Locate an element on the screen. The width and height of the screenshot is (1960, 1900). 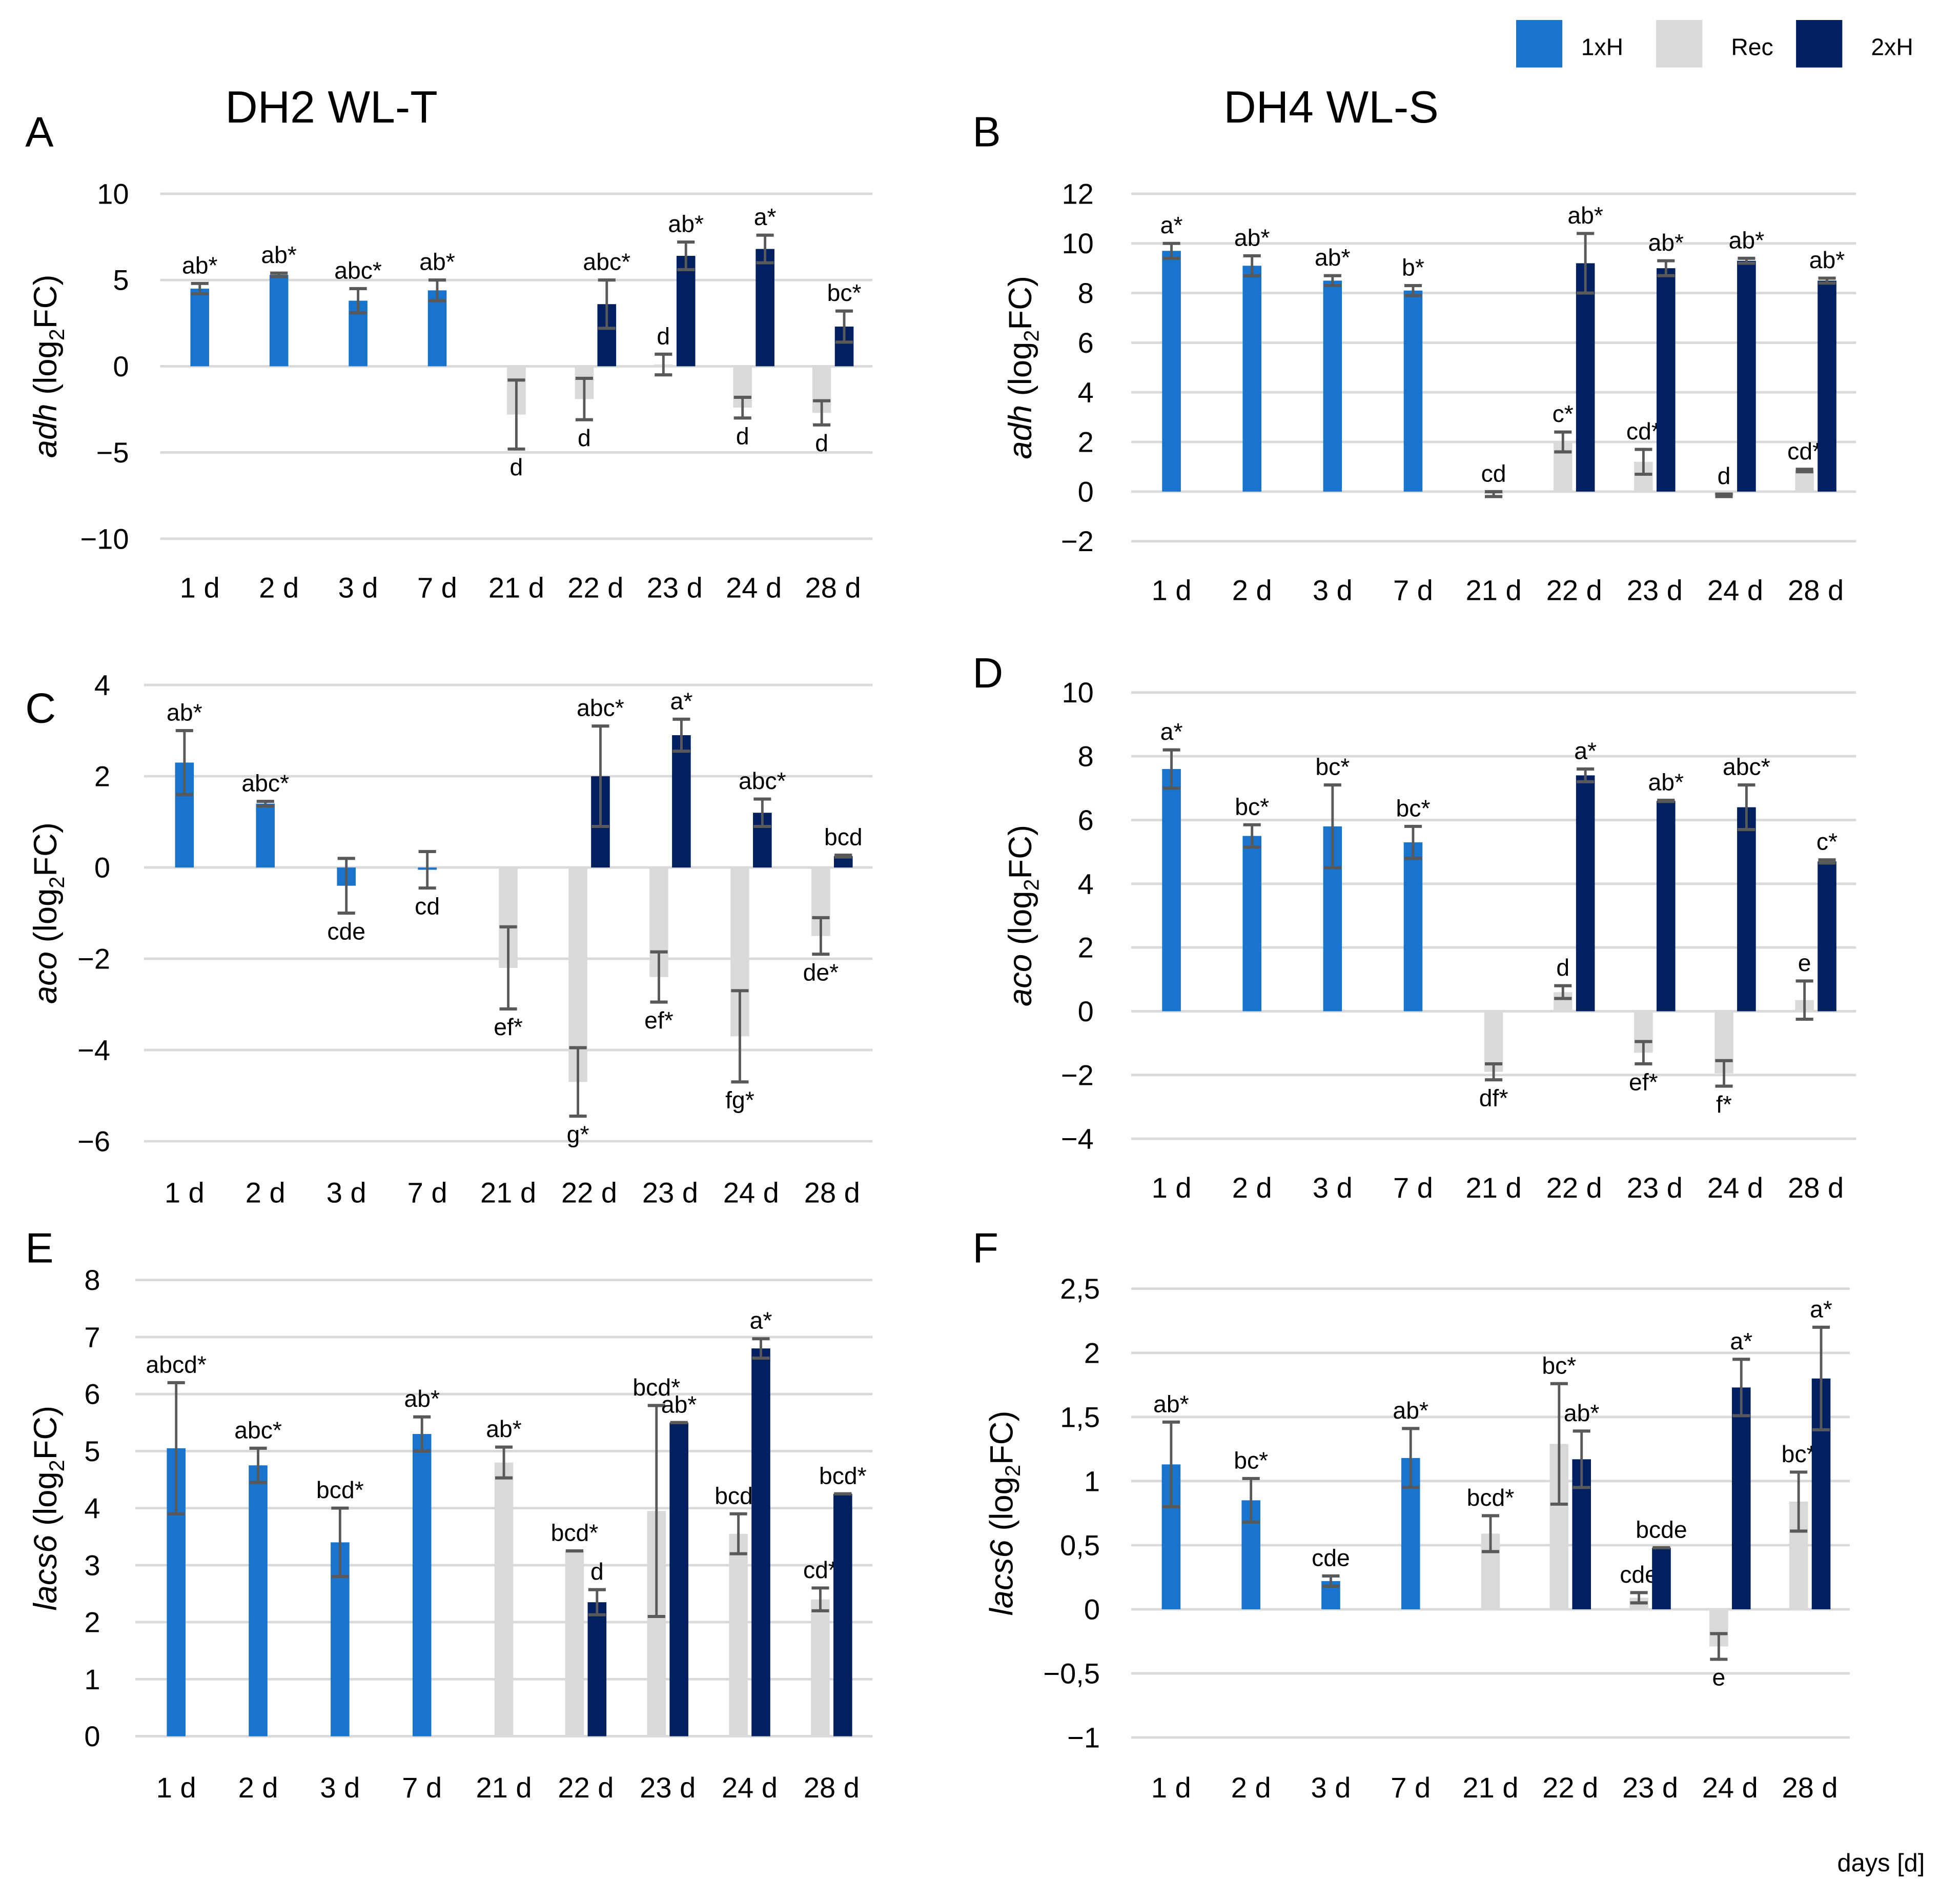
y-tick-label: −1 is located at coordinates (1083, 1738).